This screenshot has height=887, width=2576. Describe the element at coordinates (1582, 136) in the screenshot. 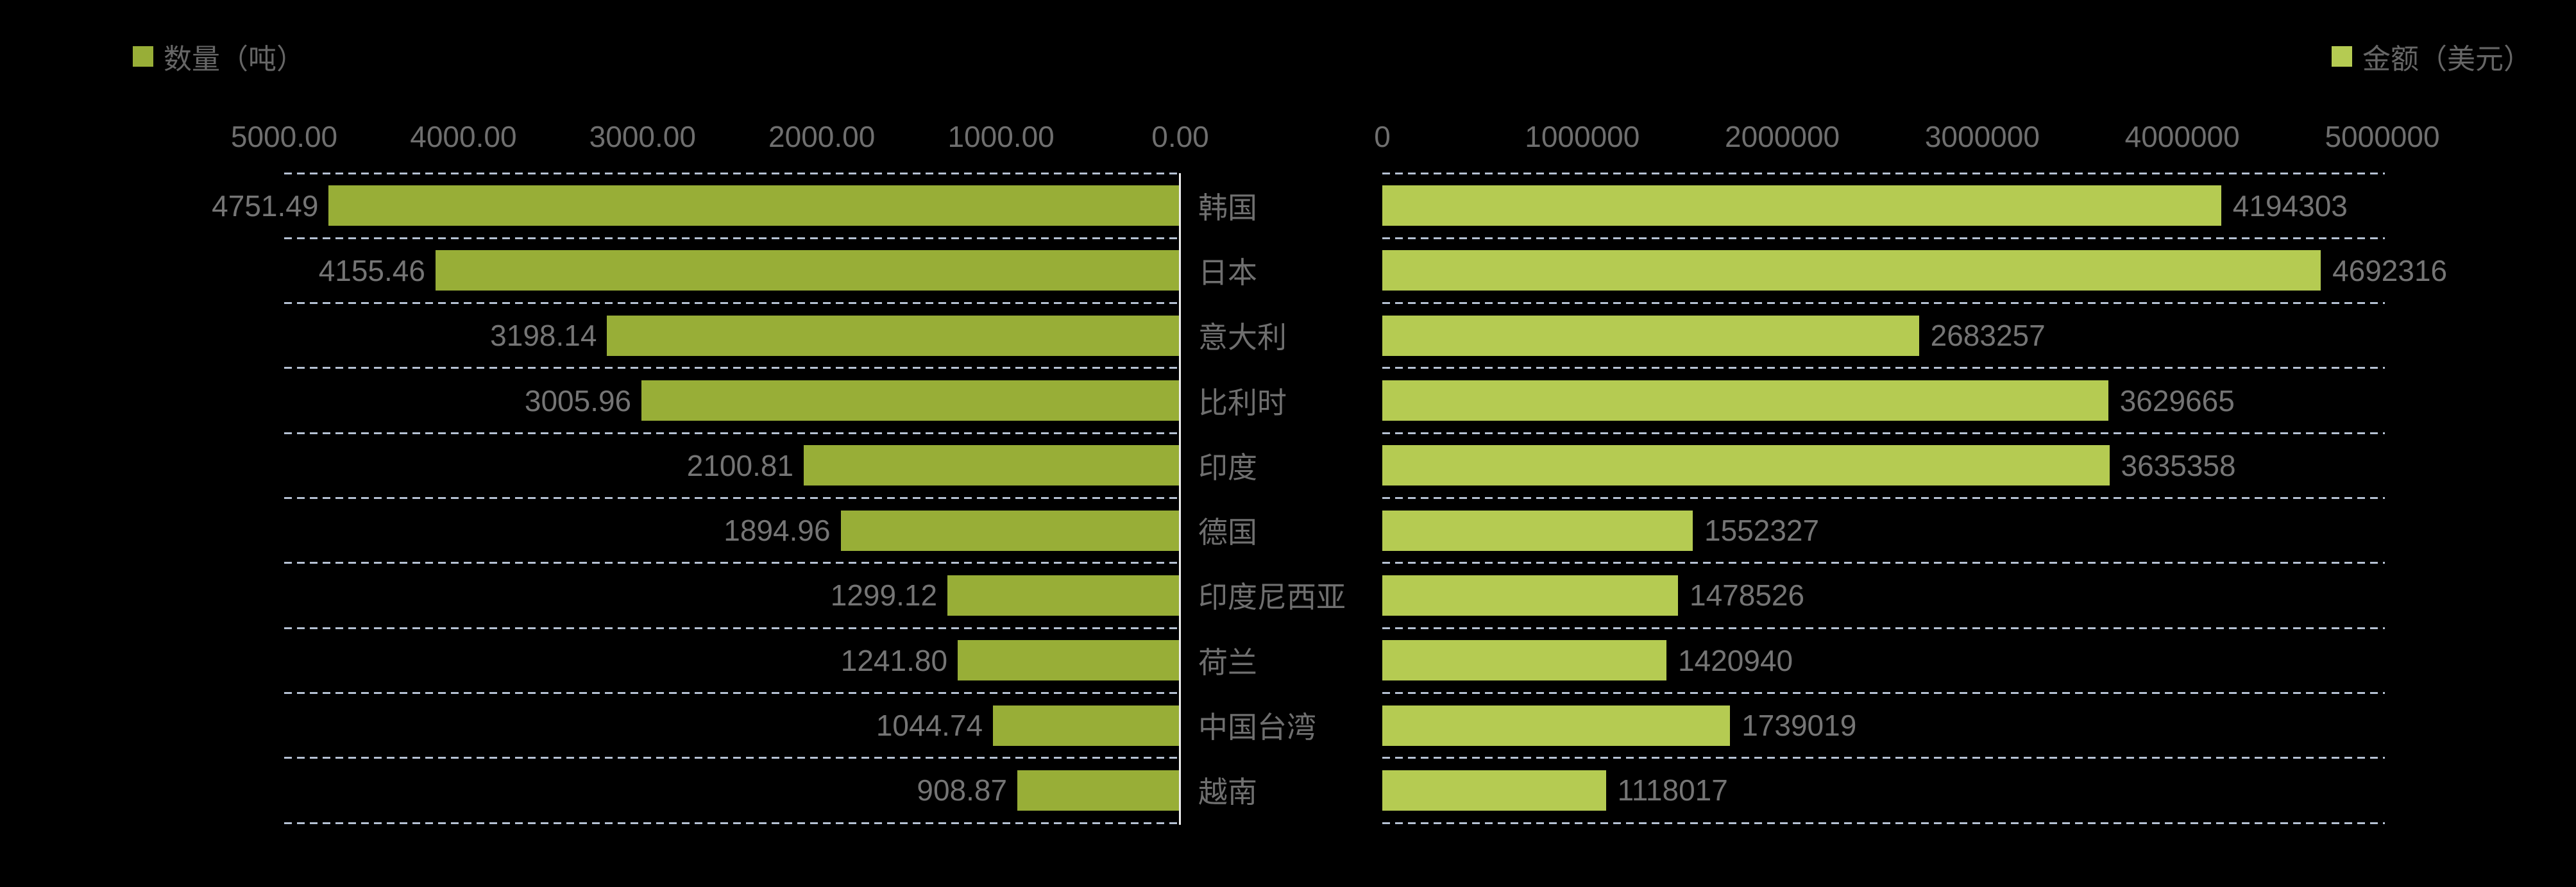

I see `amount-axis-tick: 1000000` at that location.